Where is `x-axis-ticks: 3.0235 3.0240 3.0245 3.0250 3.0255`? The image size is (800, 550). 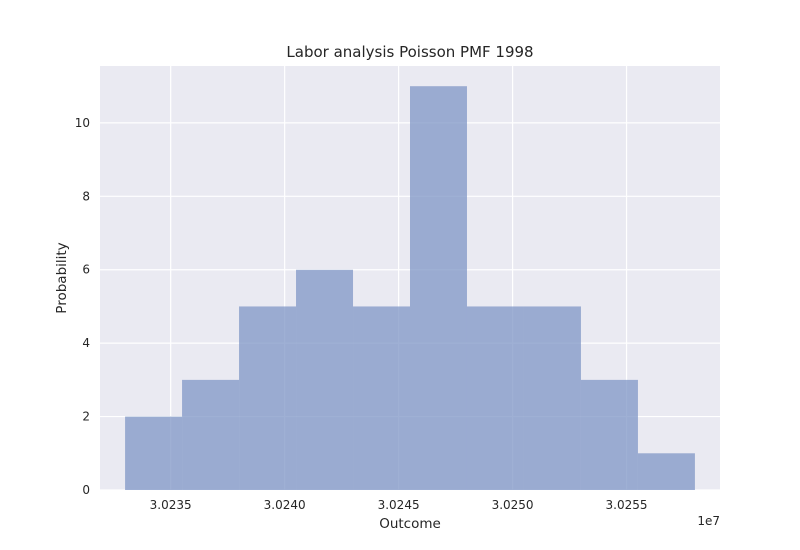 x-axis-ticks: 3.0235 3.0240 3.0245 3.0250 3.0255 is located at coordinates (399, 505).